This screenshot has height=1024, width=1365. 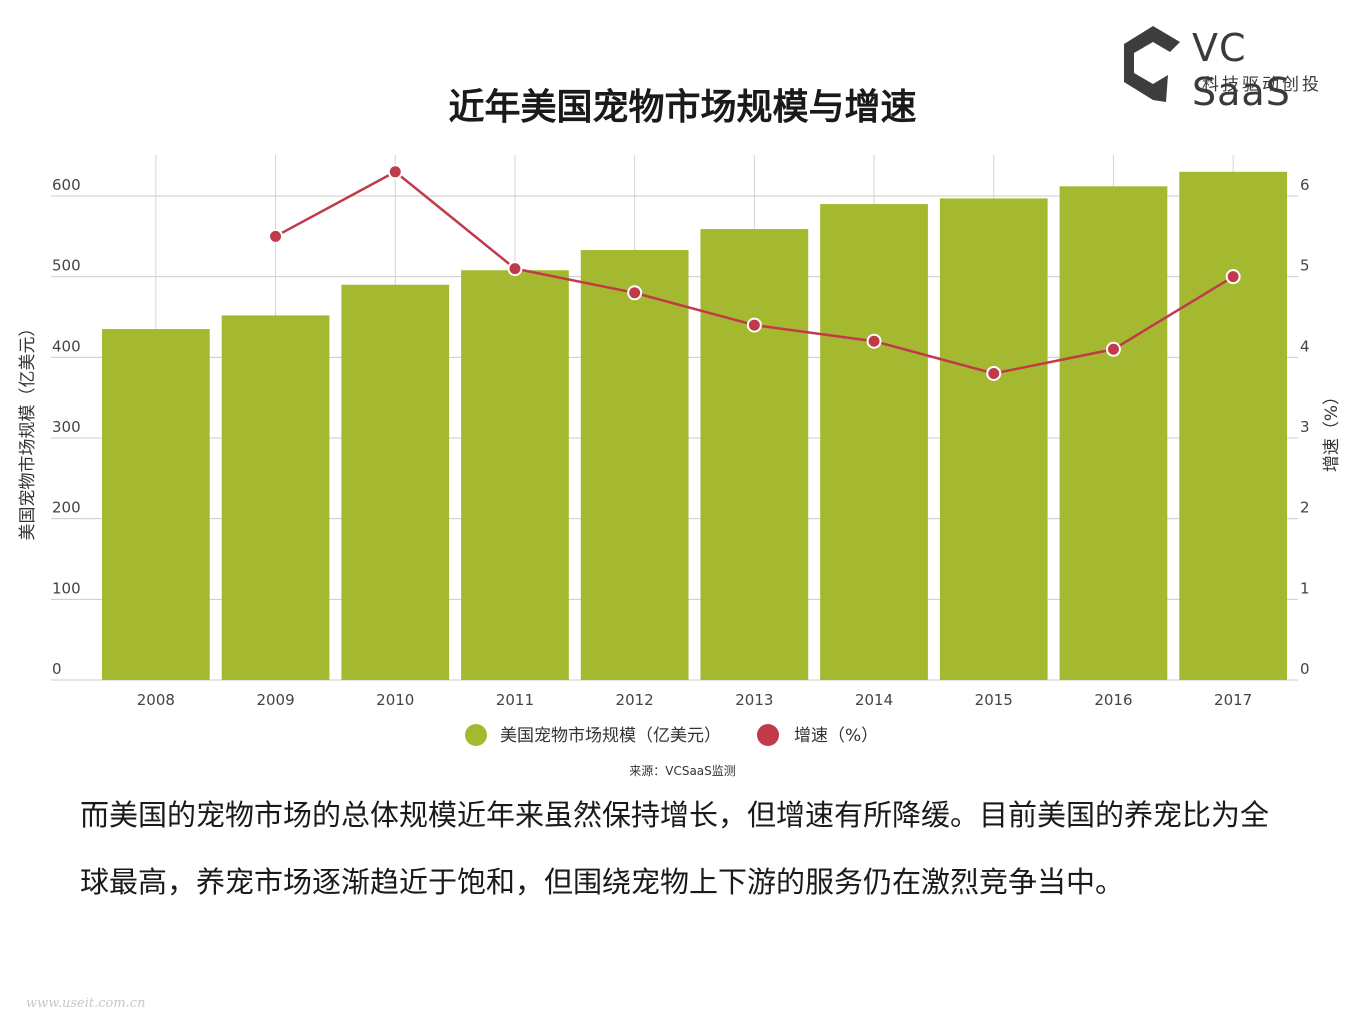 What do you see at coordinates (1305, 508) in the screenshot?
I see `right-tick-label: 2` at bounding box center [1305, 508].